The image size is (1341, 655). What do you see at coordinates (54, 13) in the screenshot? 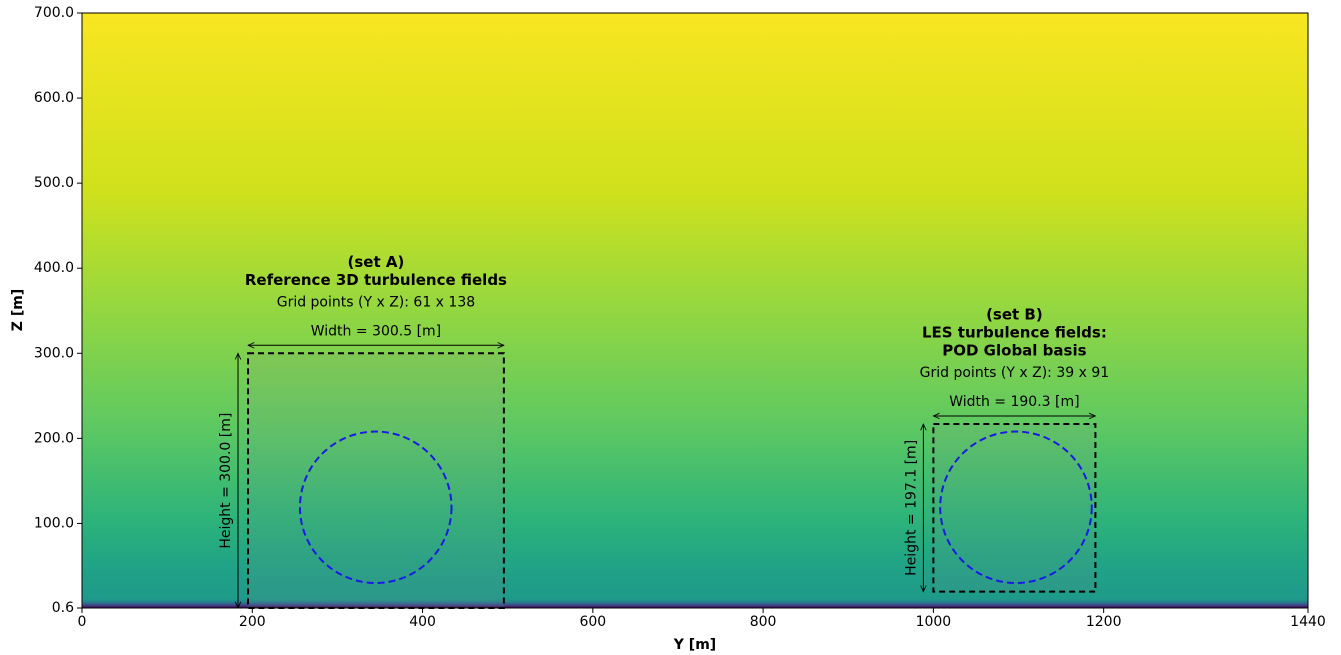
I see `y-tick-label: 700.0` at bounding box center [54, 13].